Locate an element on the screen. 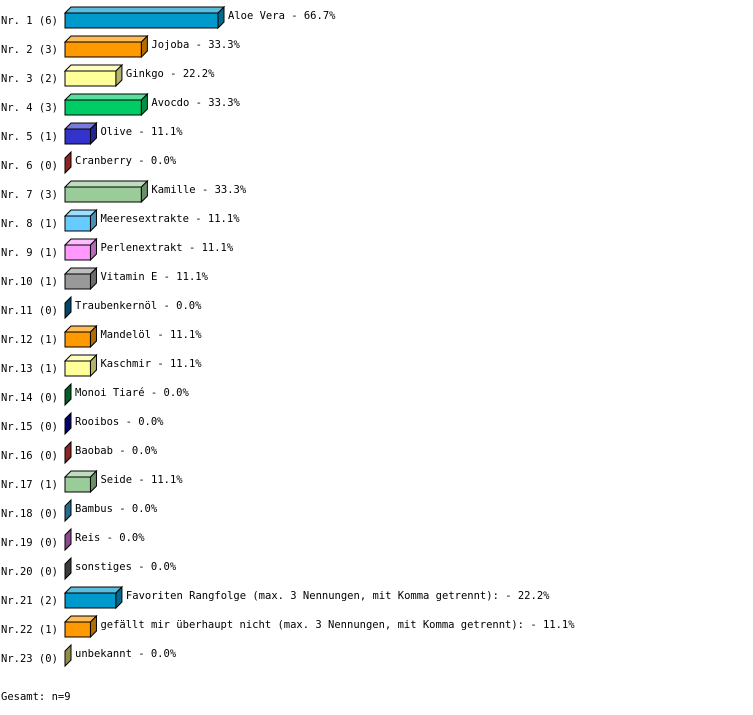 Image resolution: width=753 pixels, height=715 pixels. bar-value-label: Cranberry - 0.0% is located at coordinates (126, 161).